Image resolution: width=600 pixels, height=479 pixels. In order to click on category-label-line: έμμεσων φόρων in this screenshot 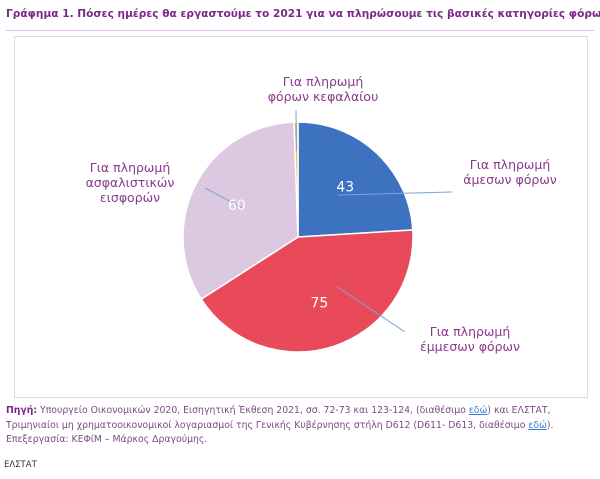, I will do `click(470, 346)`.